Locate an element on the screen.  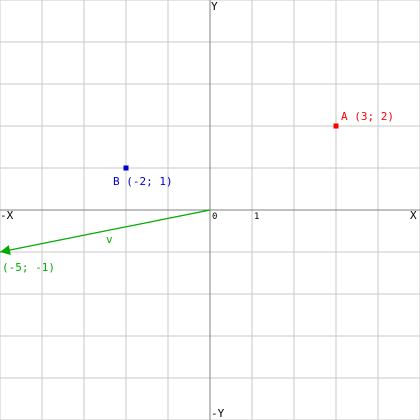
unit-tick-label: 1 is located at coordinates (256, 217).